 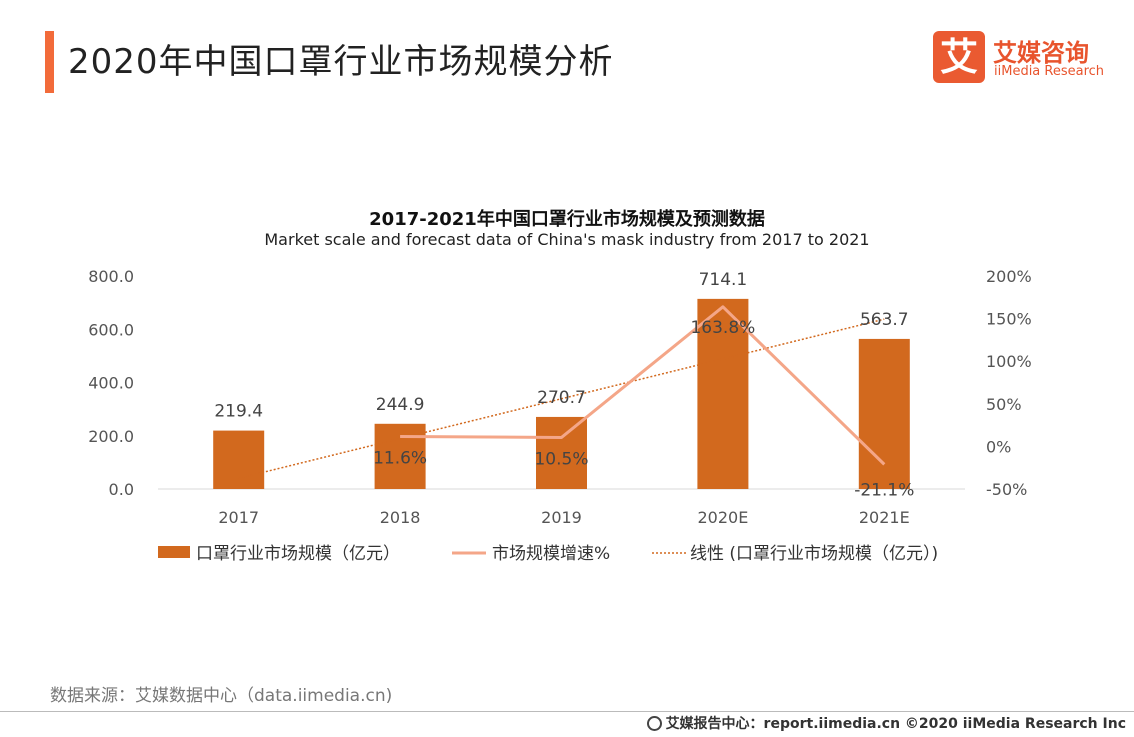 I want to click on legend-swatch-bar, so click(x=174, y=552).